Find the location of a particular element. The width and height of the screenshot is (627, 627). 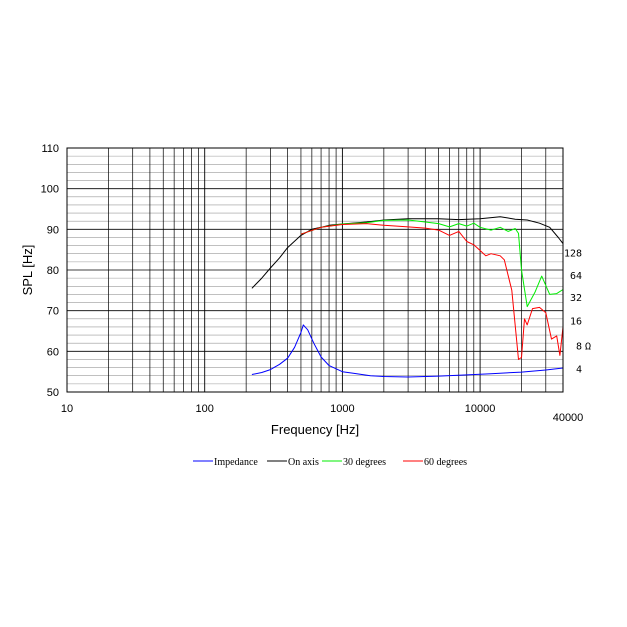

series-line-on-axis is located at coordinates (407, 252).